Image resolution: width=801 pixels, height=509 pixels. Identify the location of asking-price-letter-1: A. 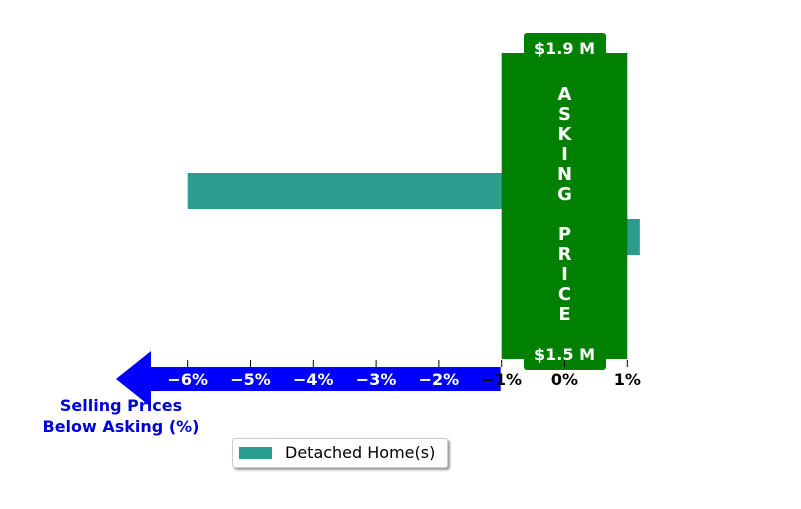
(565, 94).